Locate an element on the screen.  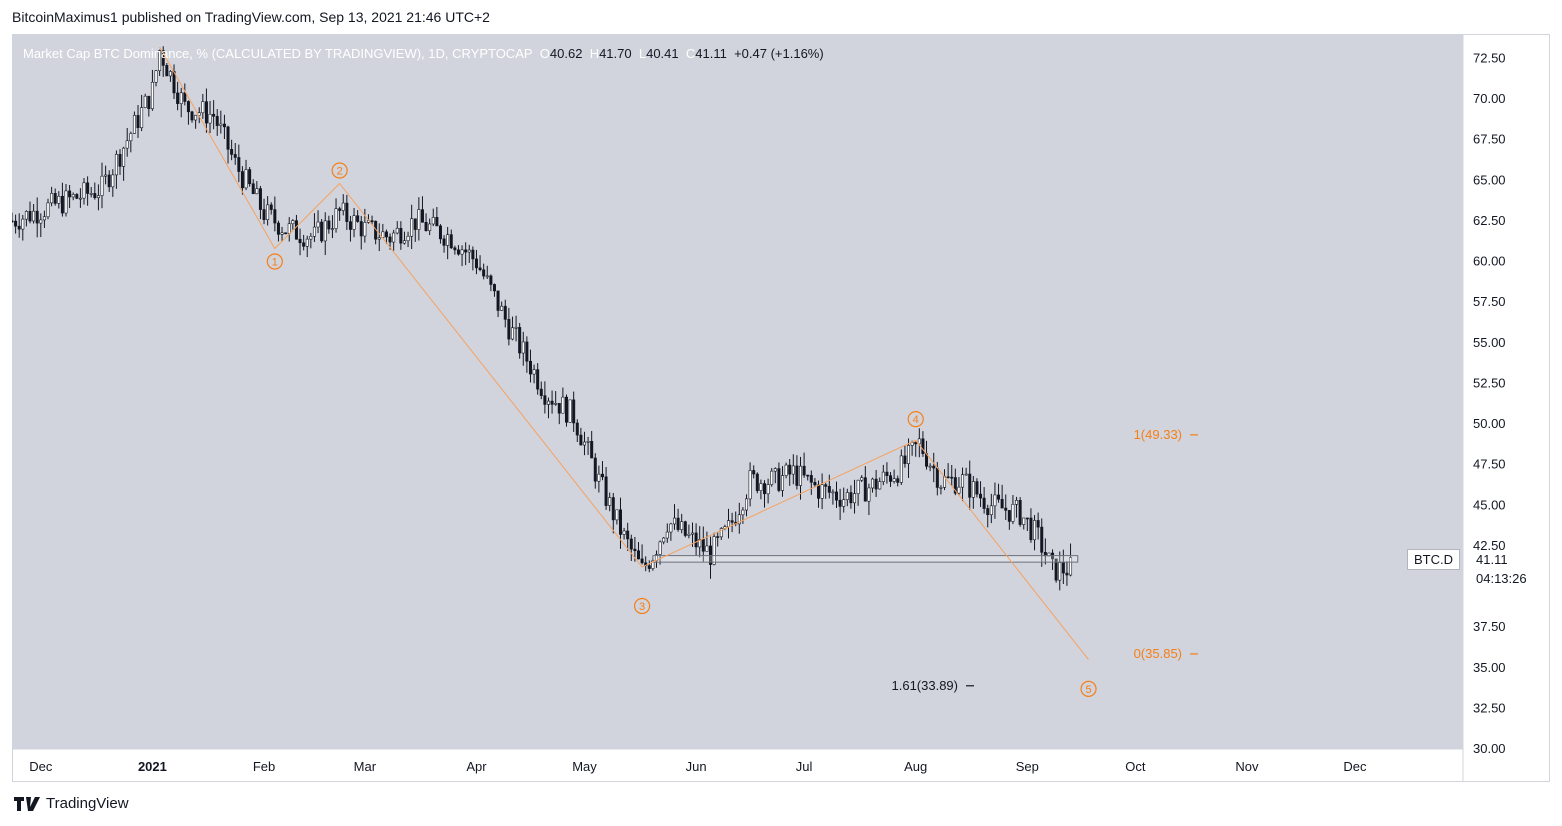
wave-label: 3 is located at coordinates (642, 607).